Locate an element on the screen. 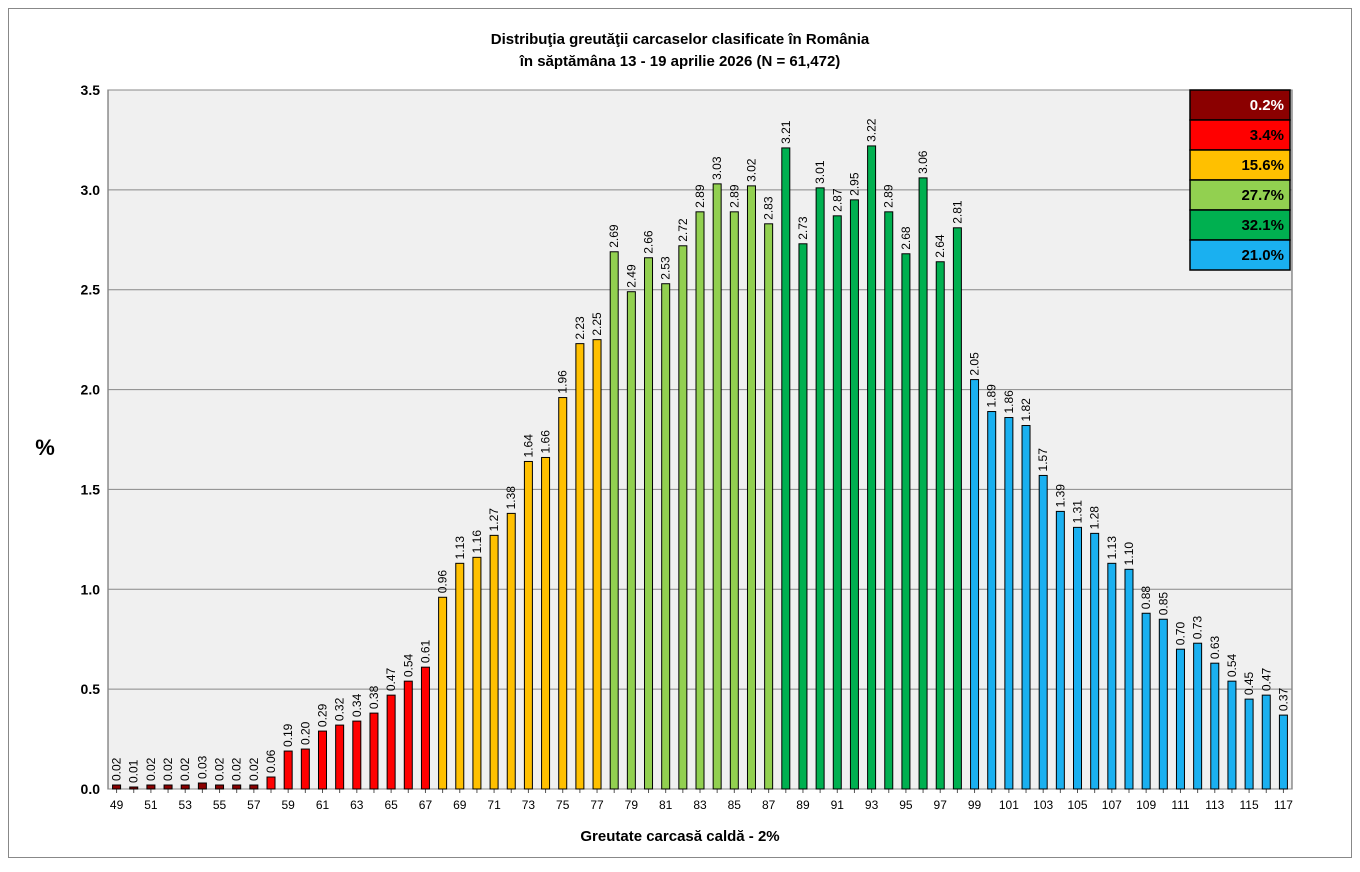 This screenshot has height=872, width=1360. x-tick-label: 115 is located at coordinates (1249, 805).